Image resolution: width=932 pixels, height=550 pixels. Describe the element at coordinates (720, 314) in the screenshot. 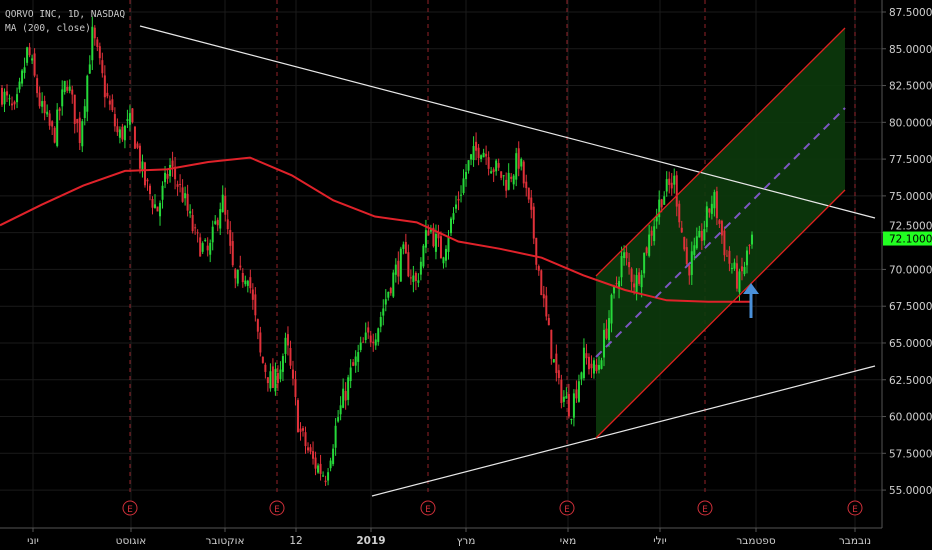

I see `channel-lower-line` at that location.